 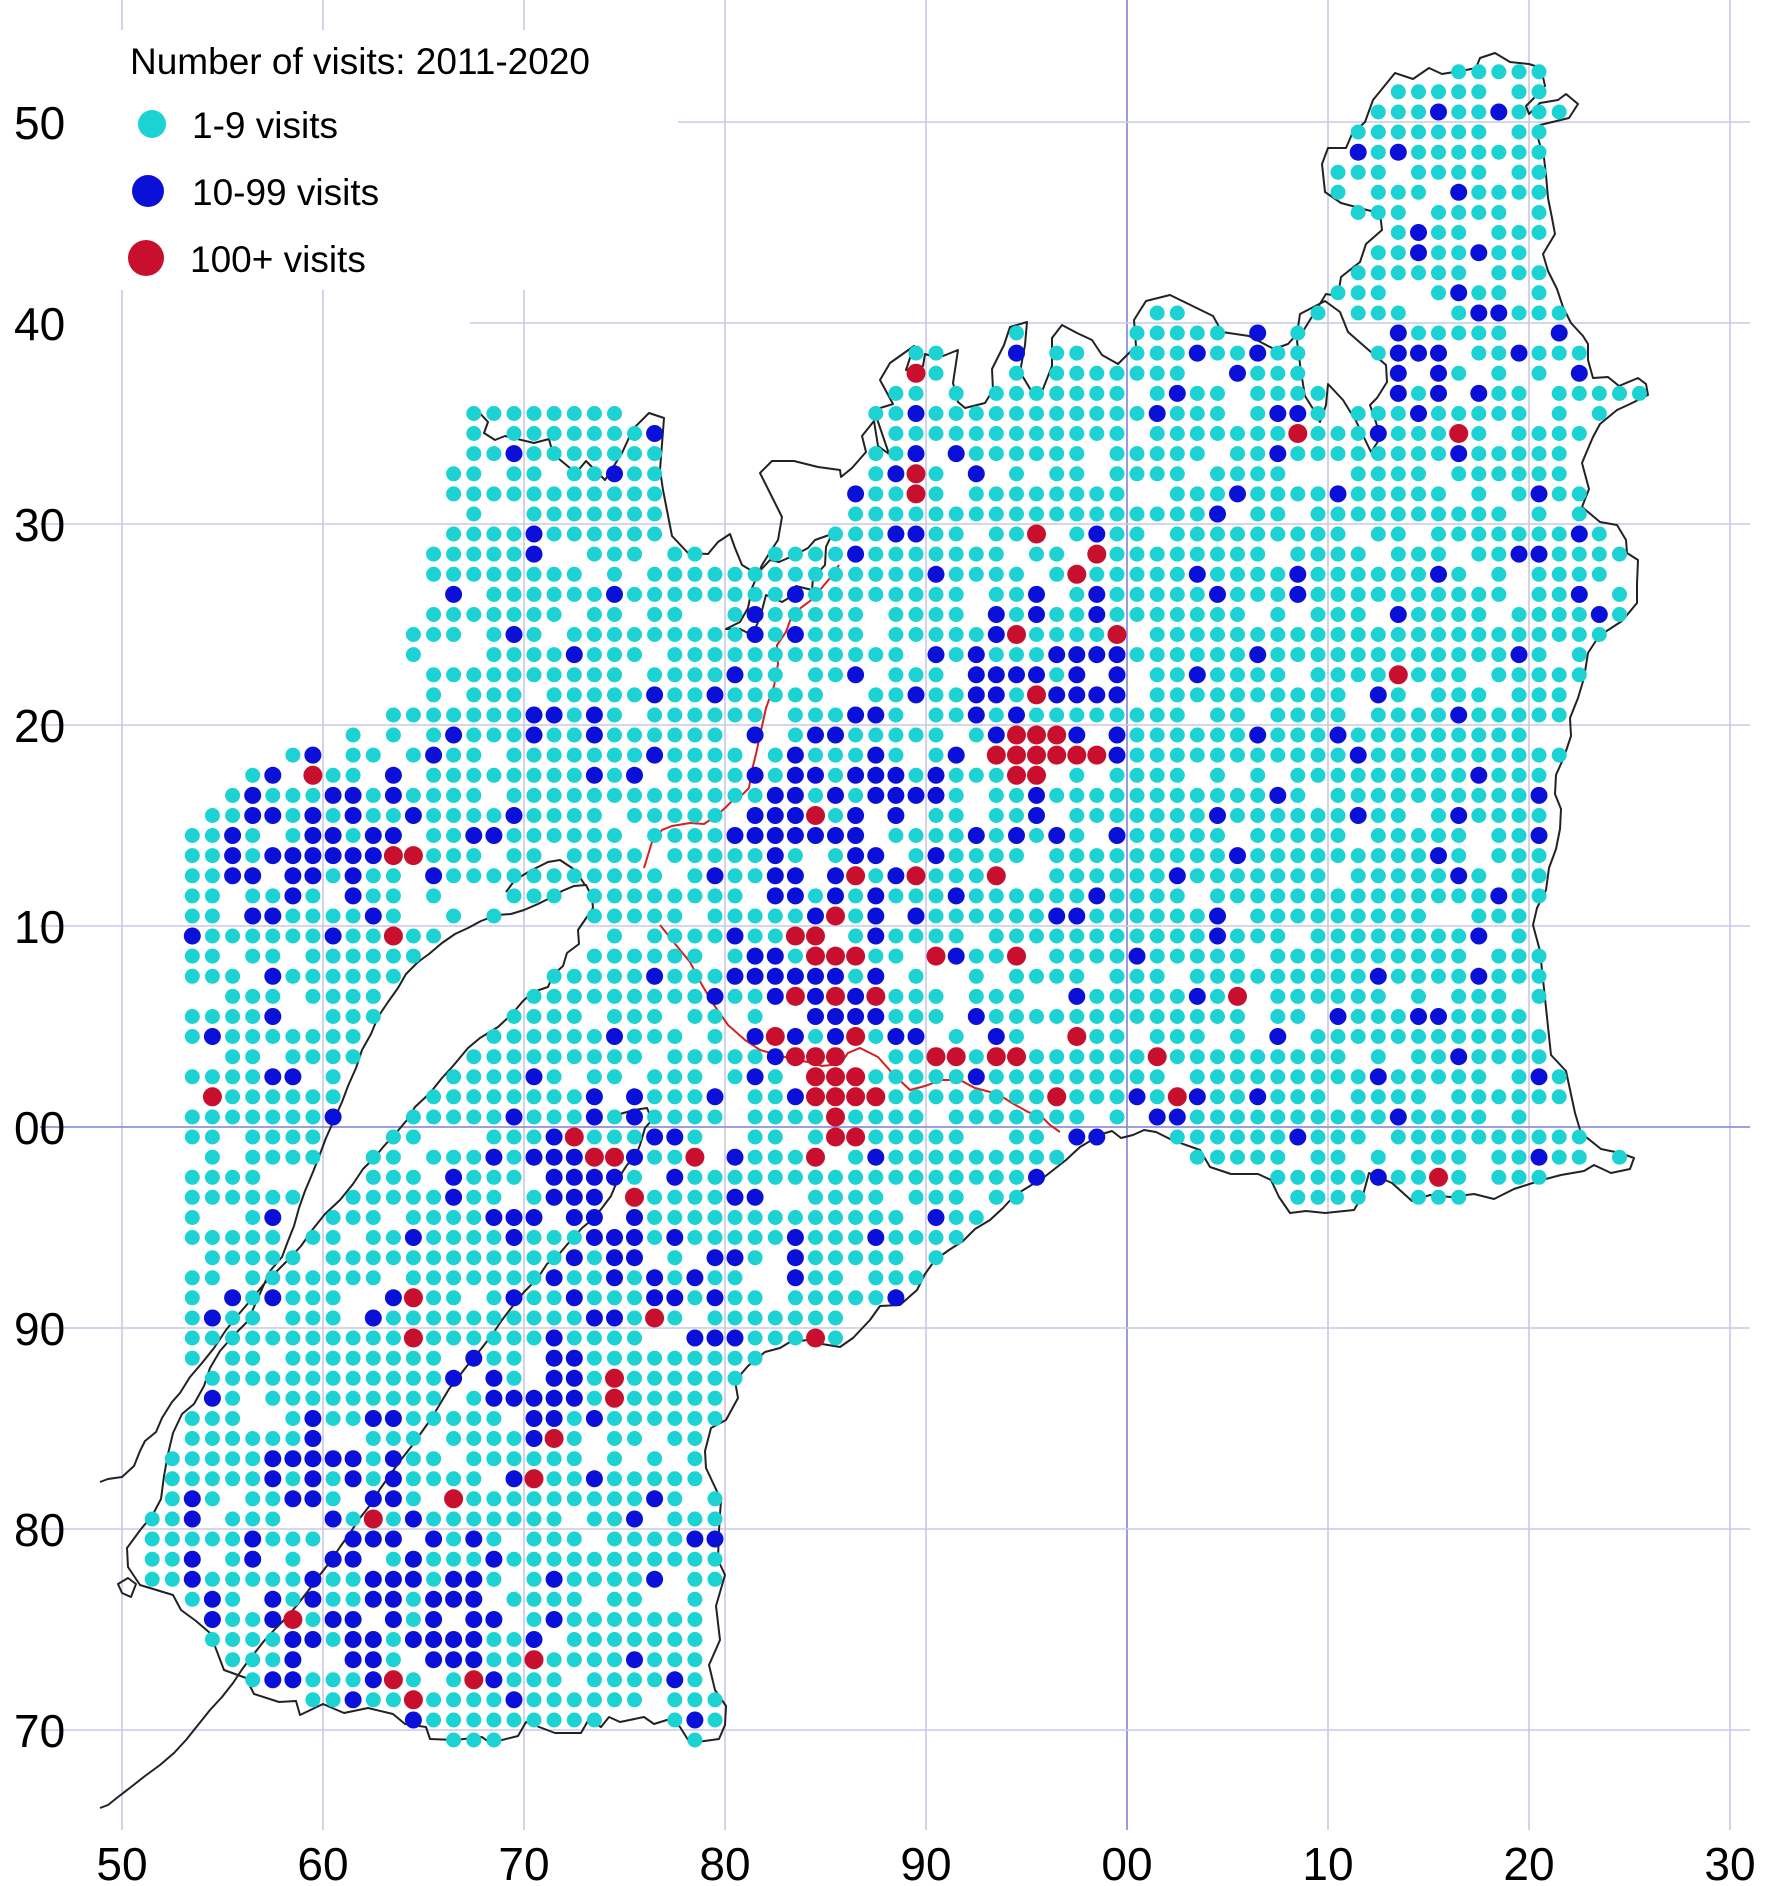 I want to click on dot-100-plus-visits, so click(x=815, y=956).